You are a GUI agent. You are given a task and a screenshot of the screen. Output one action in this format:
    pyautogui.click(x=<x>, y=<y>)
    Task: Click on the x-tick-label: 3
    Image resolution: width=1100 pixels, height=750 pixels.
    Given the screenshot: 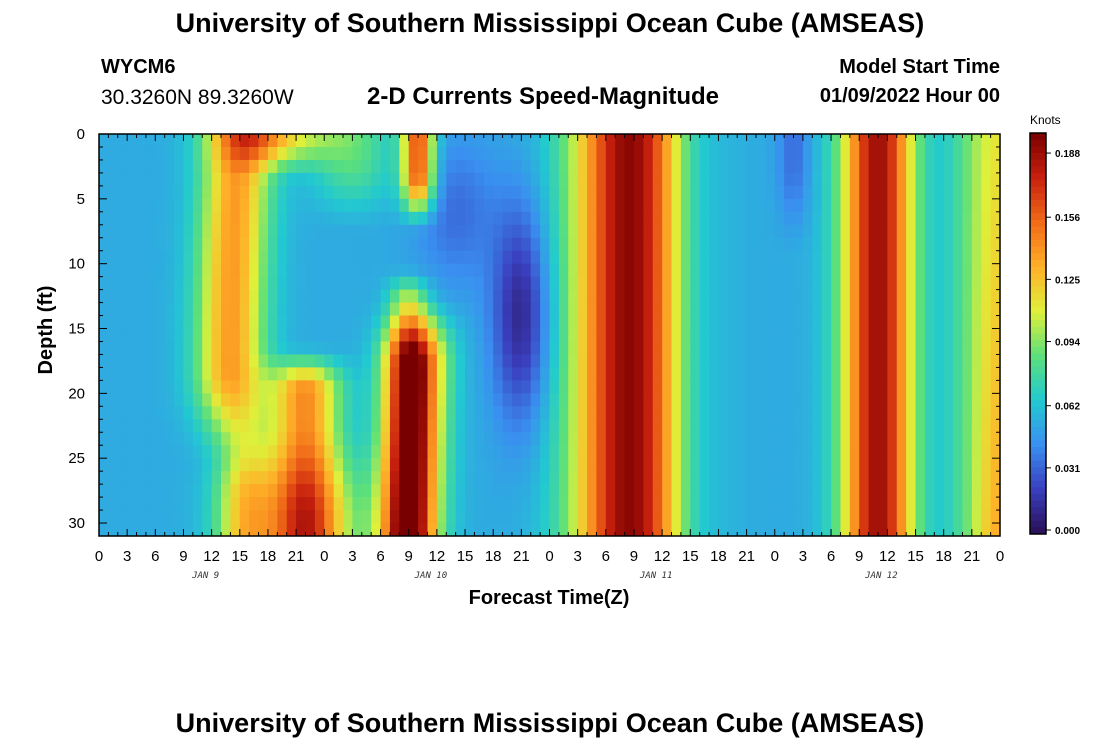 What is the action you would take?
    pyautogui.click(x=577, y=556)
    